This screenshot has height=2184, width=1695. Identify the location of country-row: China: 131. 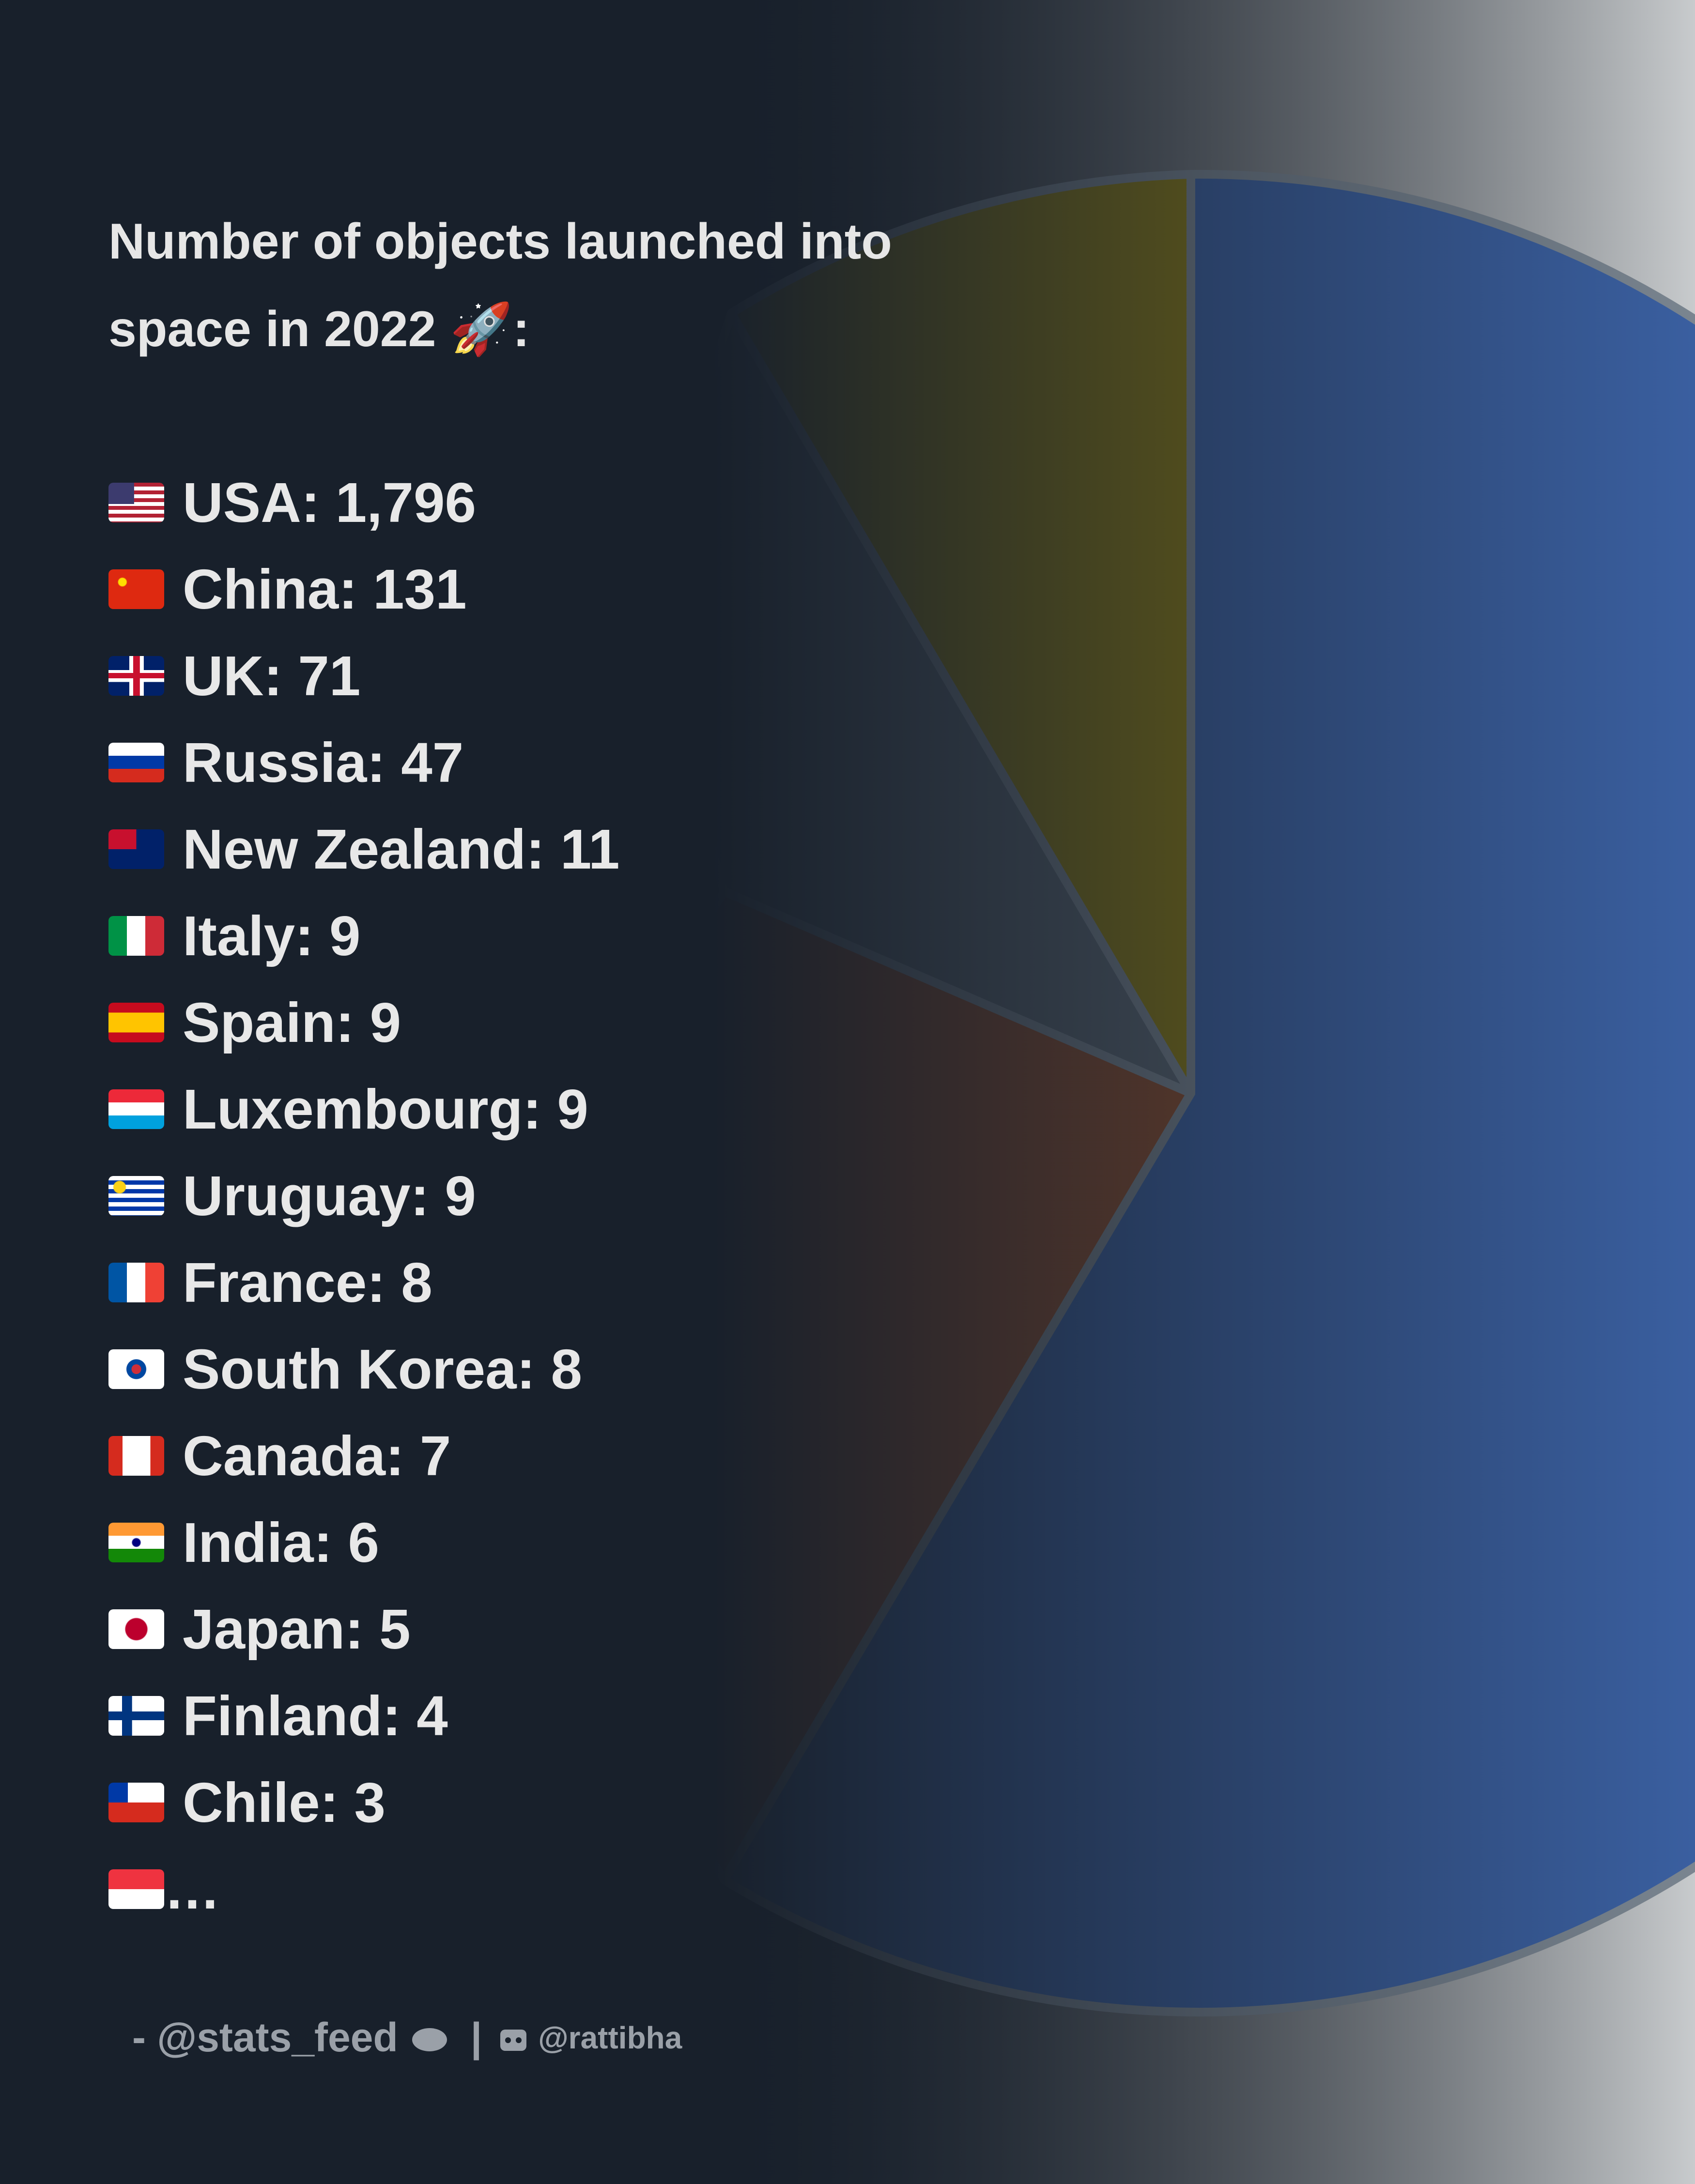
(287, 589).